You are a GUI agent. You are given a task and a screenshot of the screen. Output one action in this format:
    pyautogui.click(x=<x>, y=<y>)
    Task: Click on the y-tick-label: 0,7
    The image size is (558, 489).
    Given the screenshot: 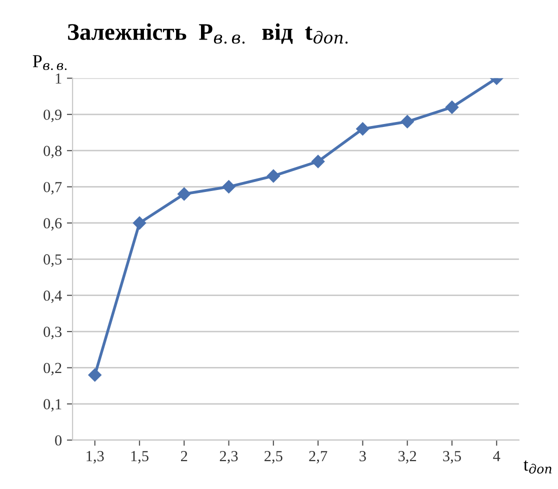 What is the action you would take?
    pyautogui.click(x=53, y=188)
    